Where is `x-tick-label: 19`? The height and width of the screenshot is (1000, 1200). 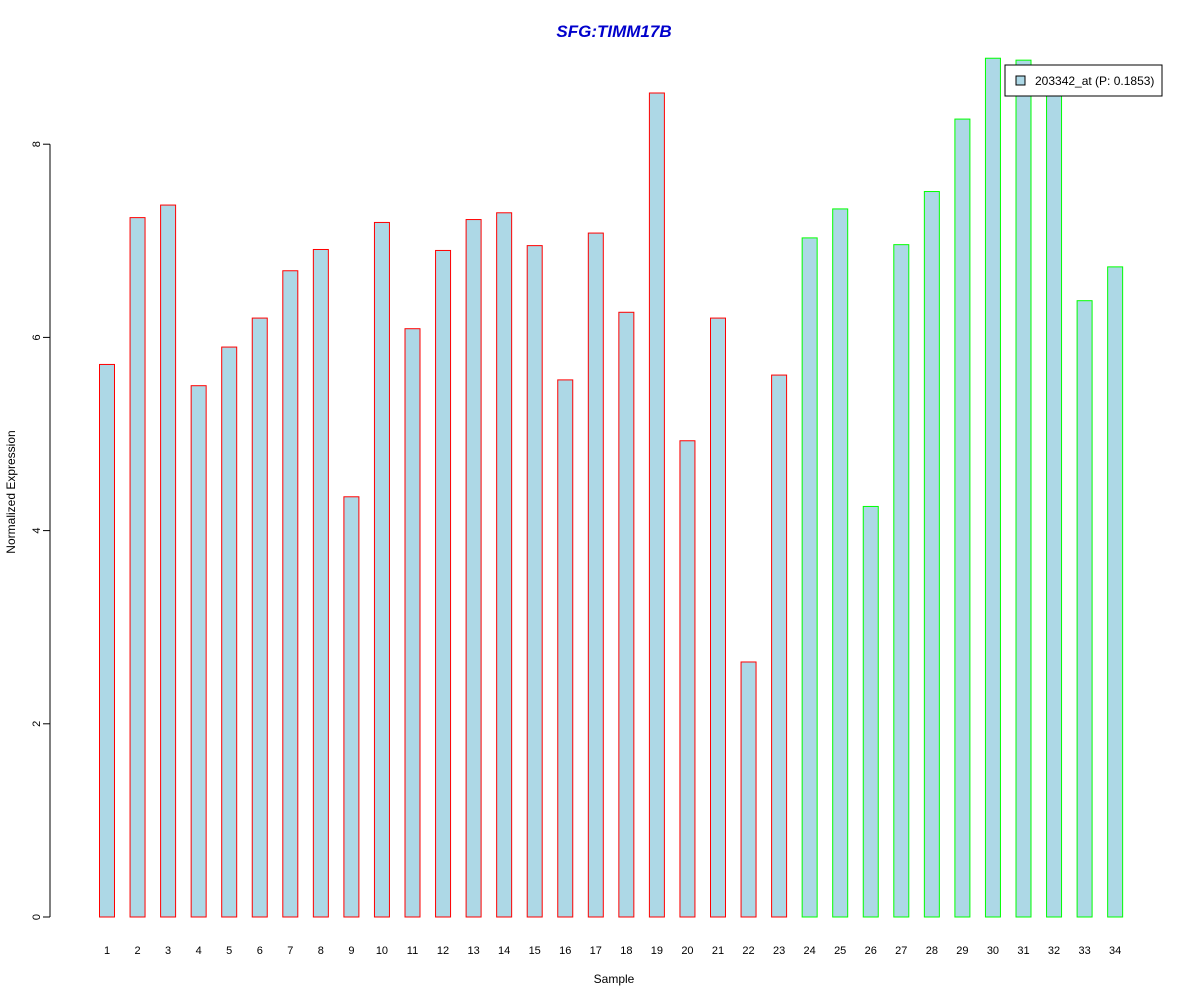 x-tick-label: 19 is located at coordinates (657, 951).